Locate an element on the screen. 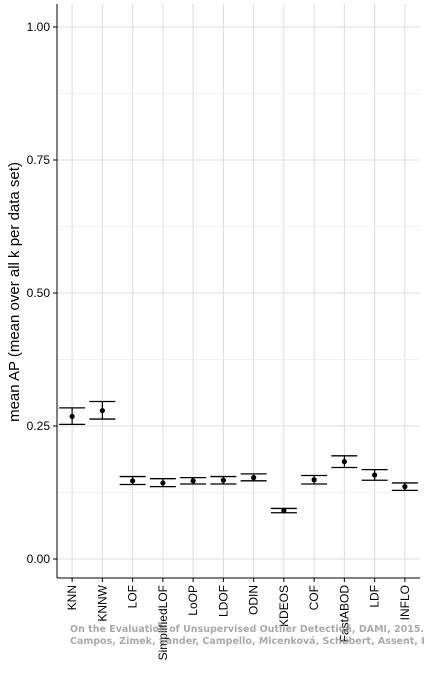 The width and height of the screenshot is (424, 673). x-tick-label: ODIN is located at coordinates (254, 600).